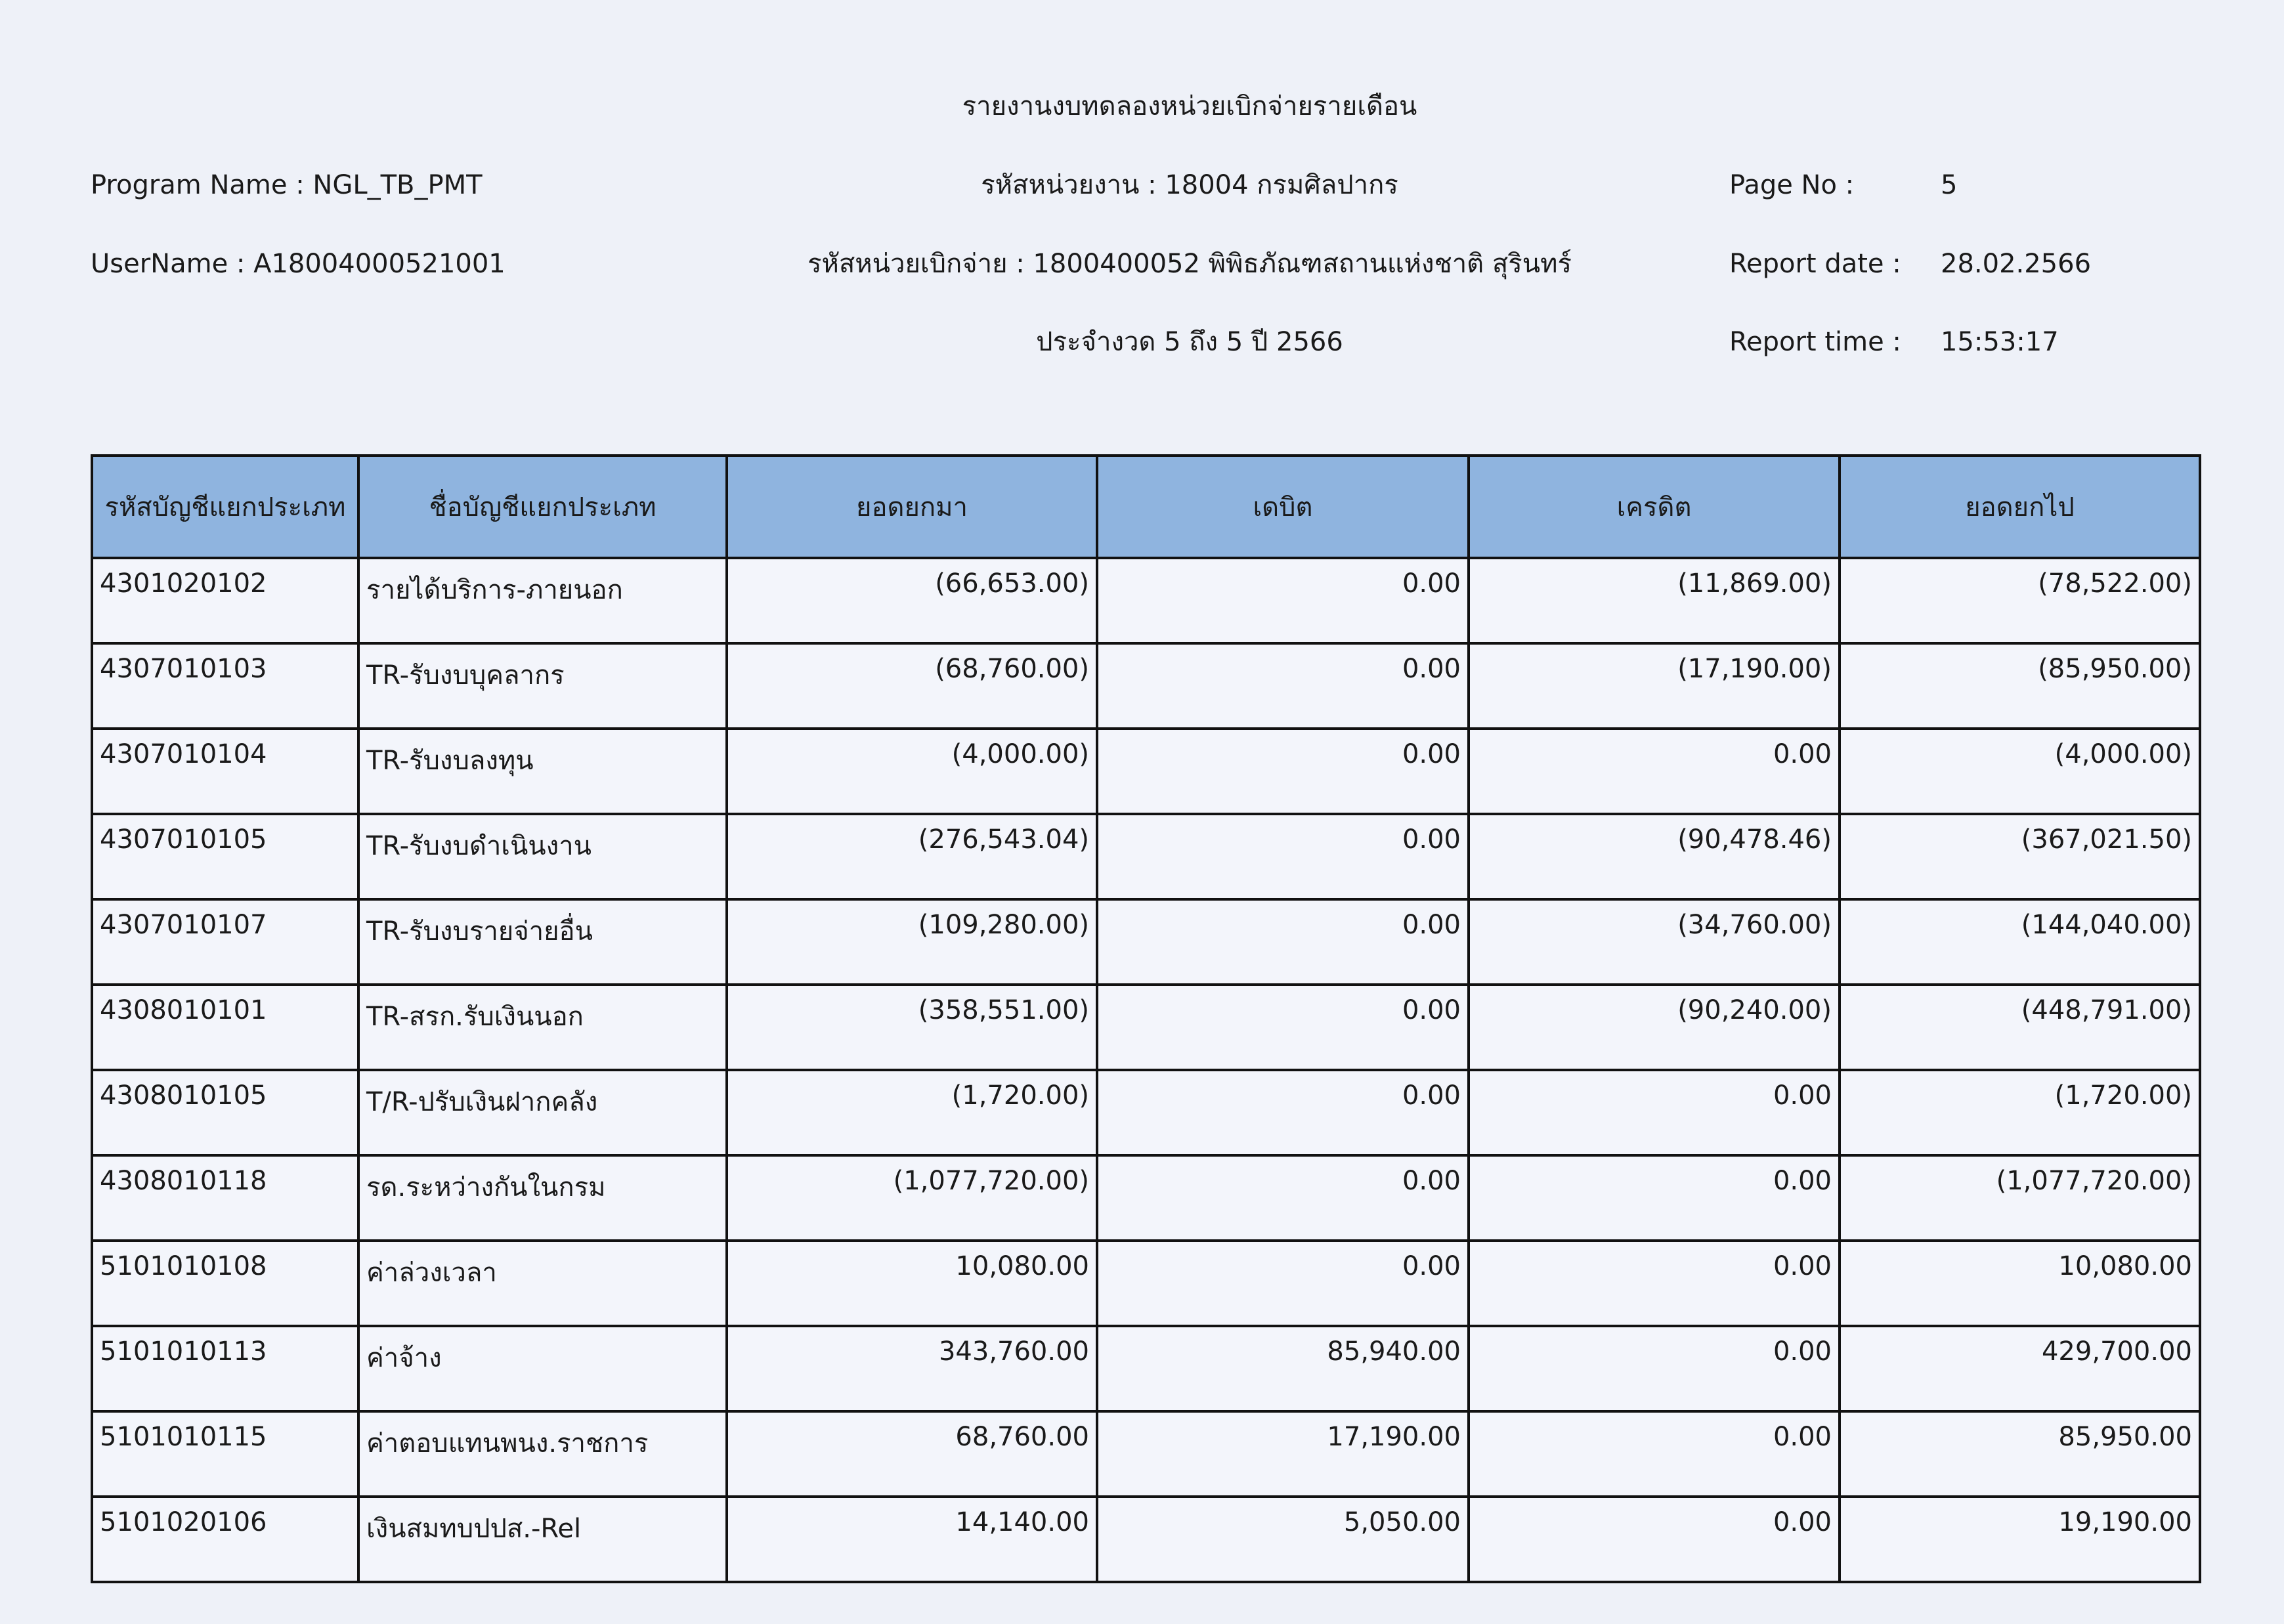  I want to click on page-value: 5, so click(1949, 185).